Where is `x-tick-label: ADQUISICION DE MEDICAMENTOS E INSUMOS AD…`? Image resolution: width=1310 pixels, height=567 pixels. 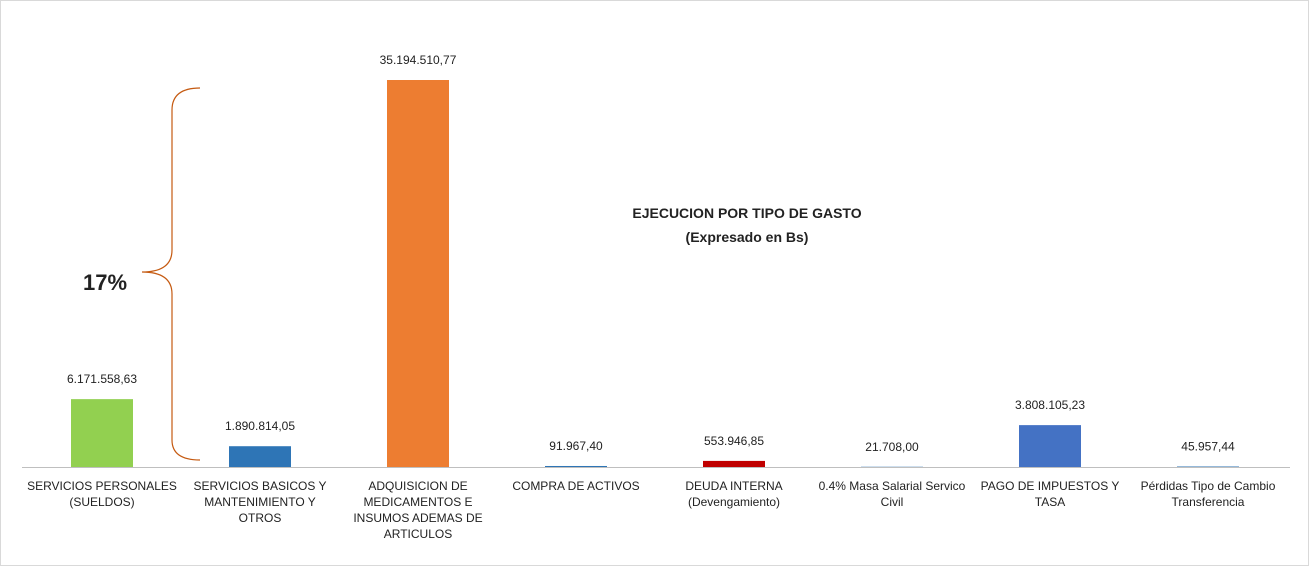
x-tick-label: ADQUISICION DE MEDICAMENTOS E INSUMOS AD… is located at coordinates (418, 510).